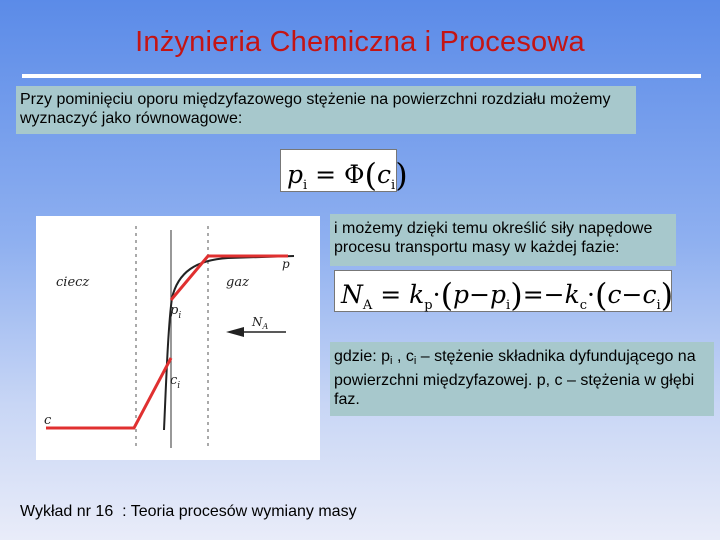 This screenshot has height=540, width=720. I want to click on label-na: NA, so click(260, 323).